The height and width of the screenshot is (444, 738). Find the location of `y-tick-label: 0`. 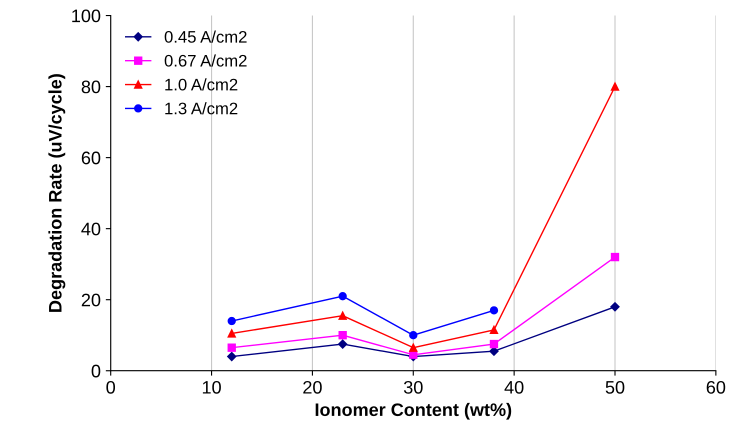

y-tick-label: 0 is located at coordinates (96, 371).